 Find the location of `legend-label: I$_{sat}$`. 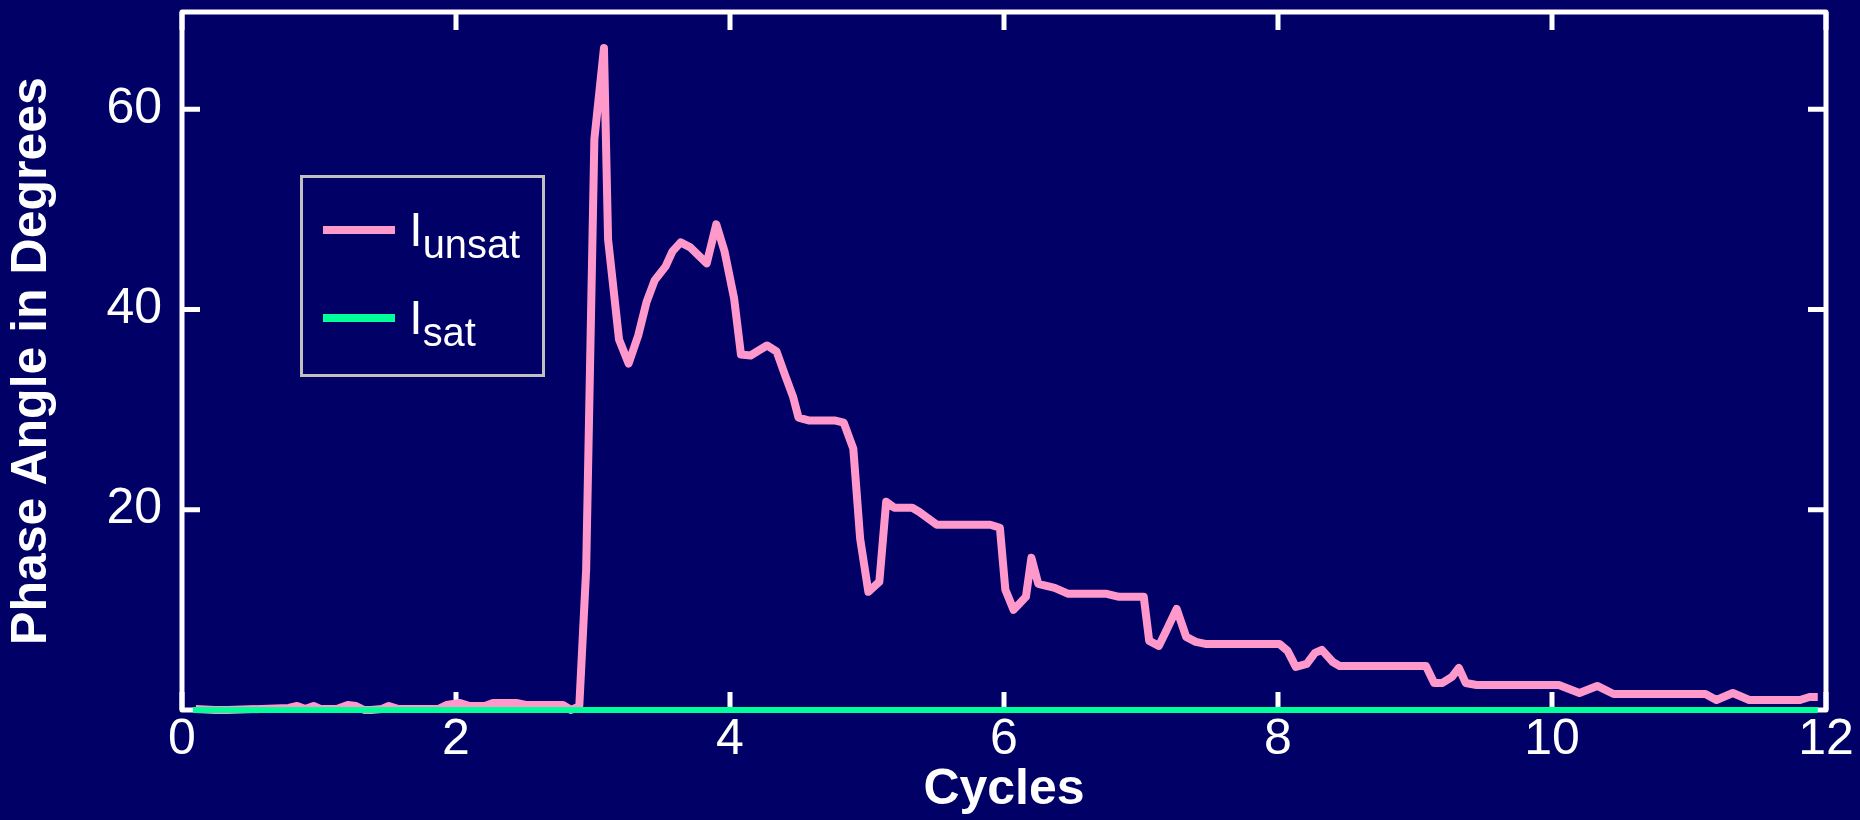

legend-label: I$_{sat}$ is located at coordinates (442, 322).